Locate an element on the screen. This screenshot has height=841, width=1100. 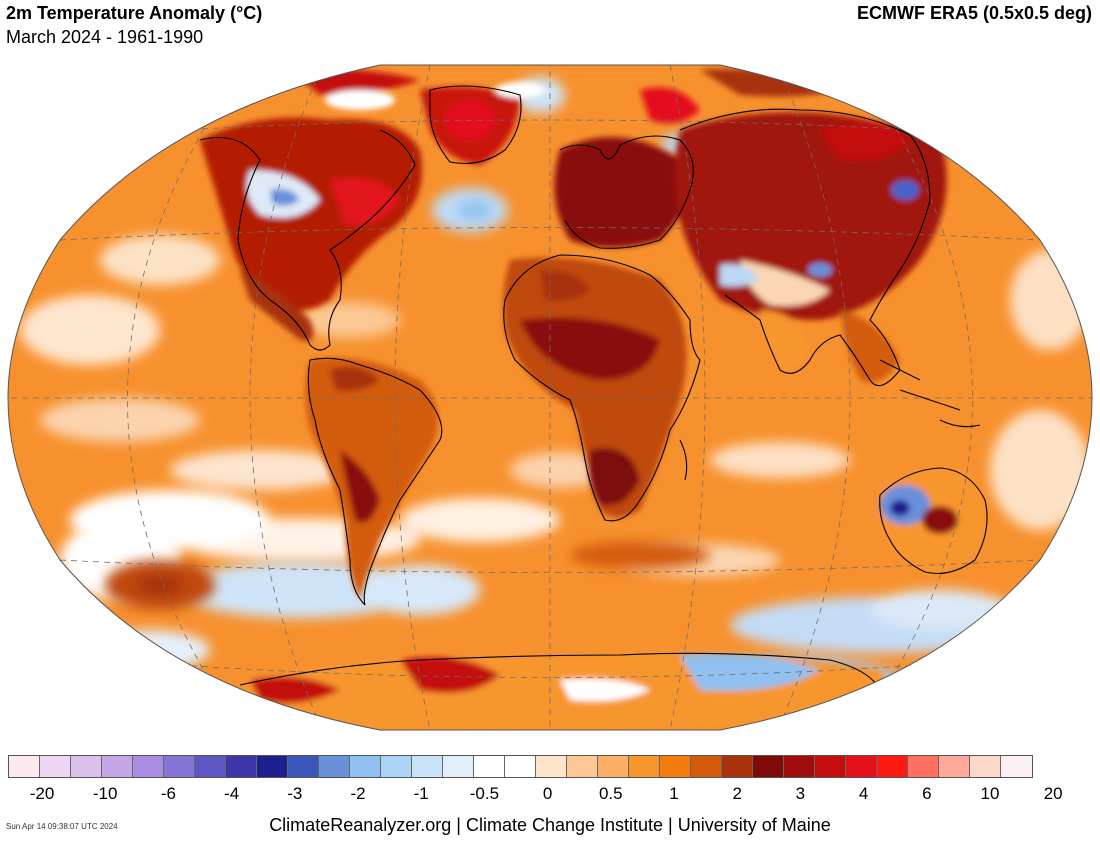
legend-tick-label: 1 is located at coordinates (674, 793).